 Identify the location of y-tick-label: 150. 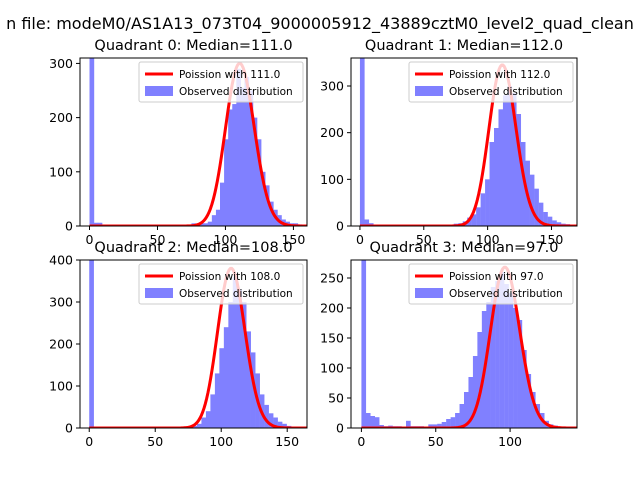
(332, 338).